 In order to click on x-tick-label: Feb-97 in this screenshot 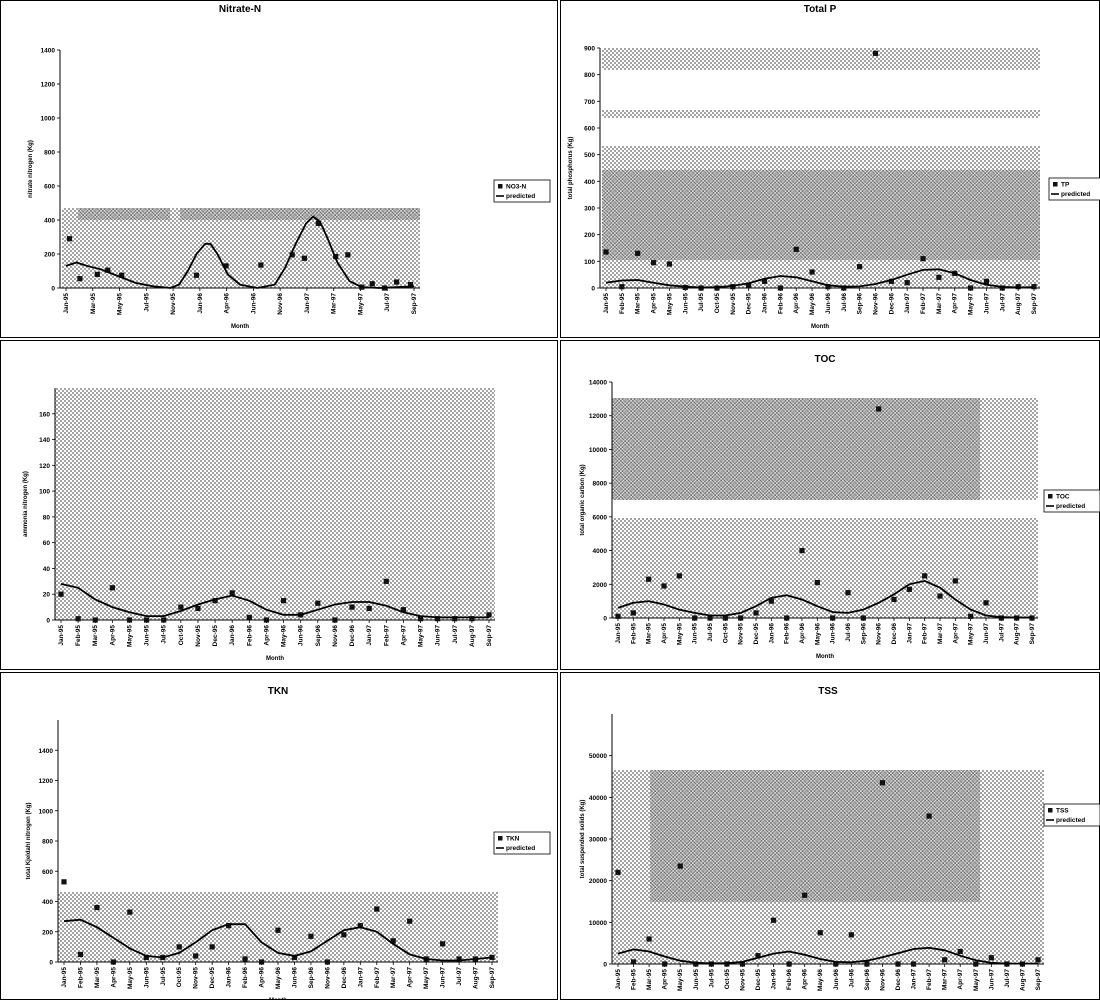, I will do `click(925, 633)`.